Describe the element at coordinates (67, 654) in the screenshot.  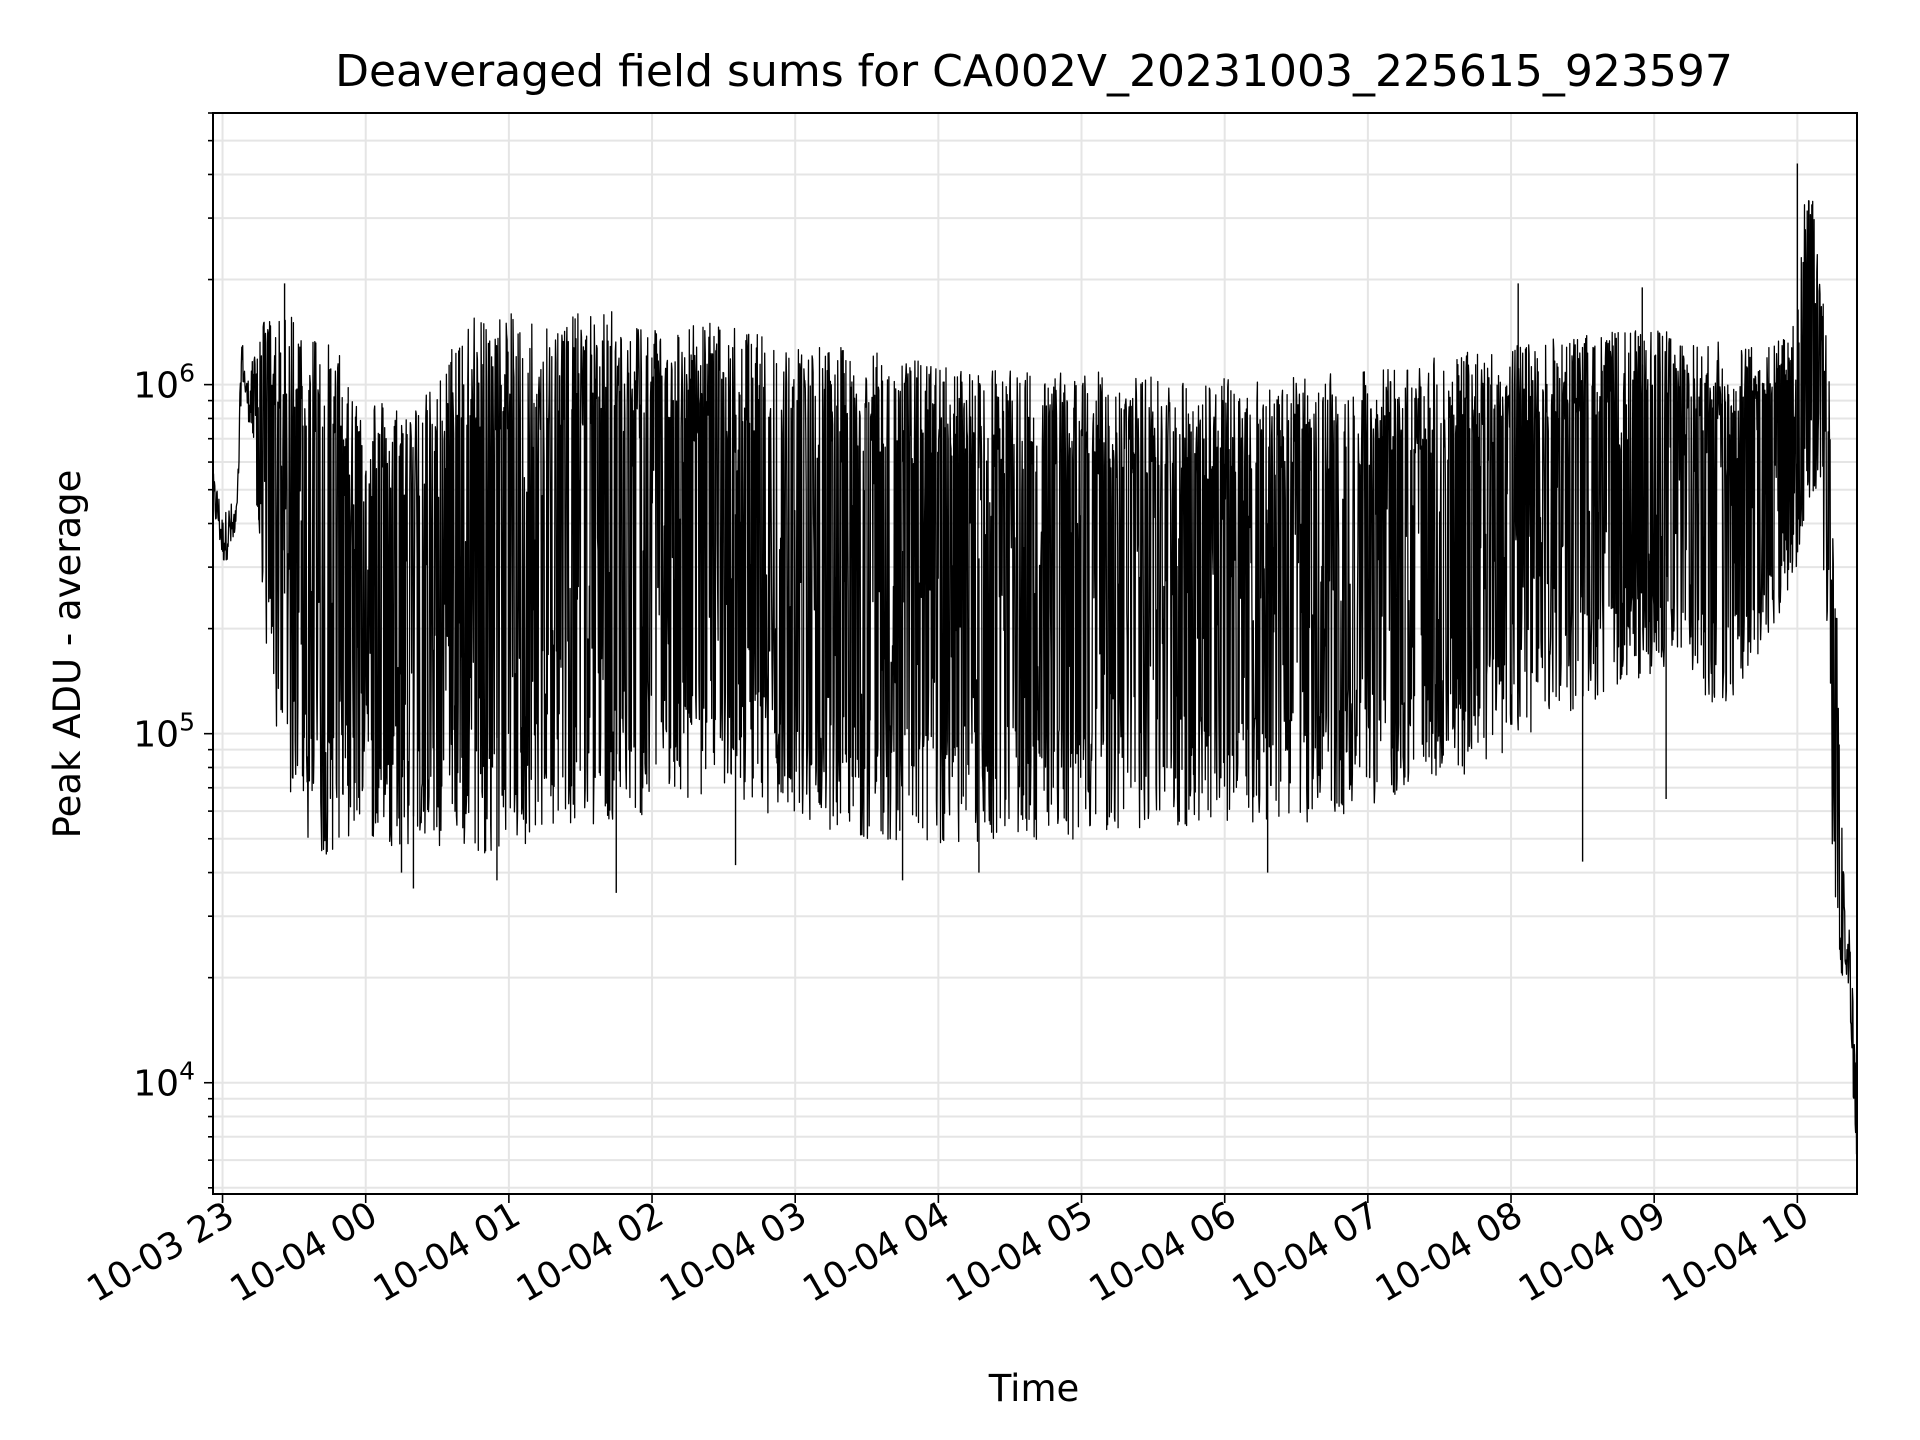
I see `y-axis-label: Peak ADU - average` at that location.